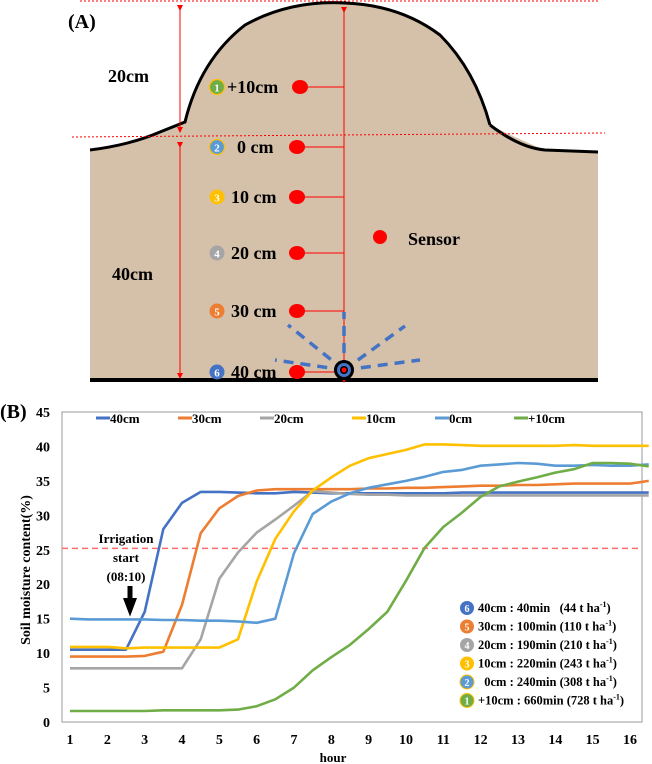 The image size is (652, 764). What do you see at coordinates (518, 740) in the screenshot?
I see `x-tick-label: 13` at bounding box center [518, 740].